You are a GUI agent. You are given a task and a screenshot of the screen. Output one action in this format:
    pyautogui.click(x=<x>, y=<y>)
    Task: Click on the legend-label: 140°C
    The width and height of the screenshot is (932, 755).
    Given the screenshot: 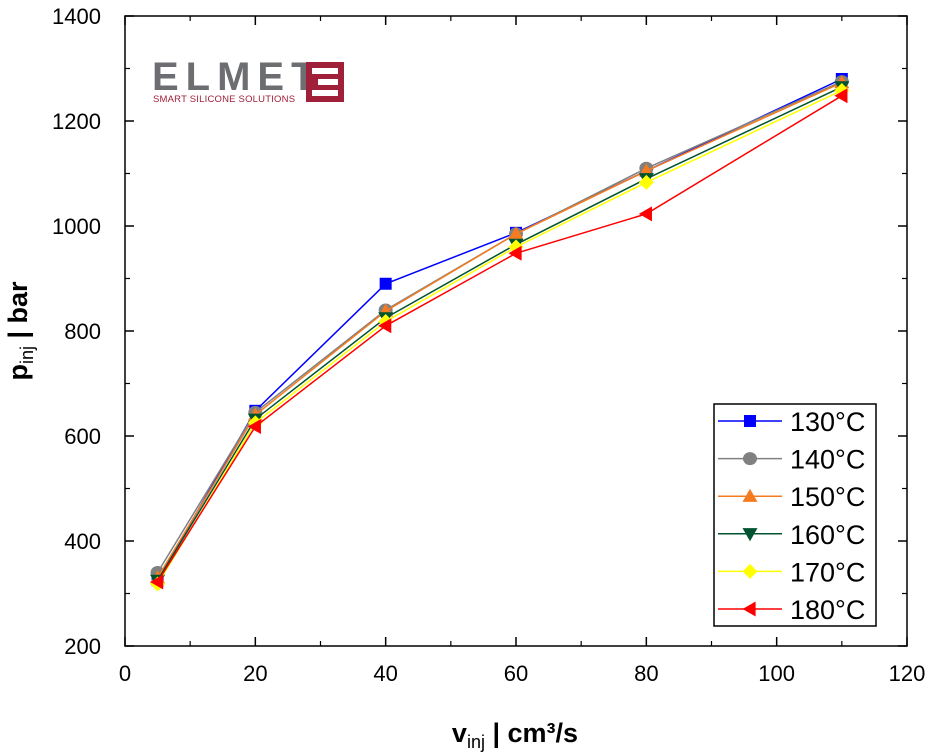 What is the action you would take?
    pyautogui.click(x=827, y=460)
    